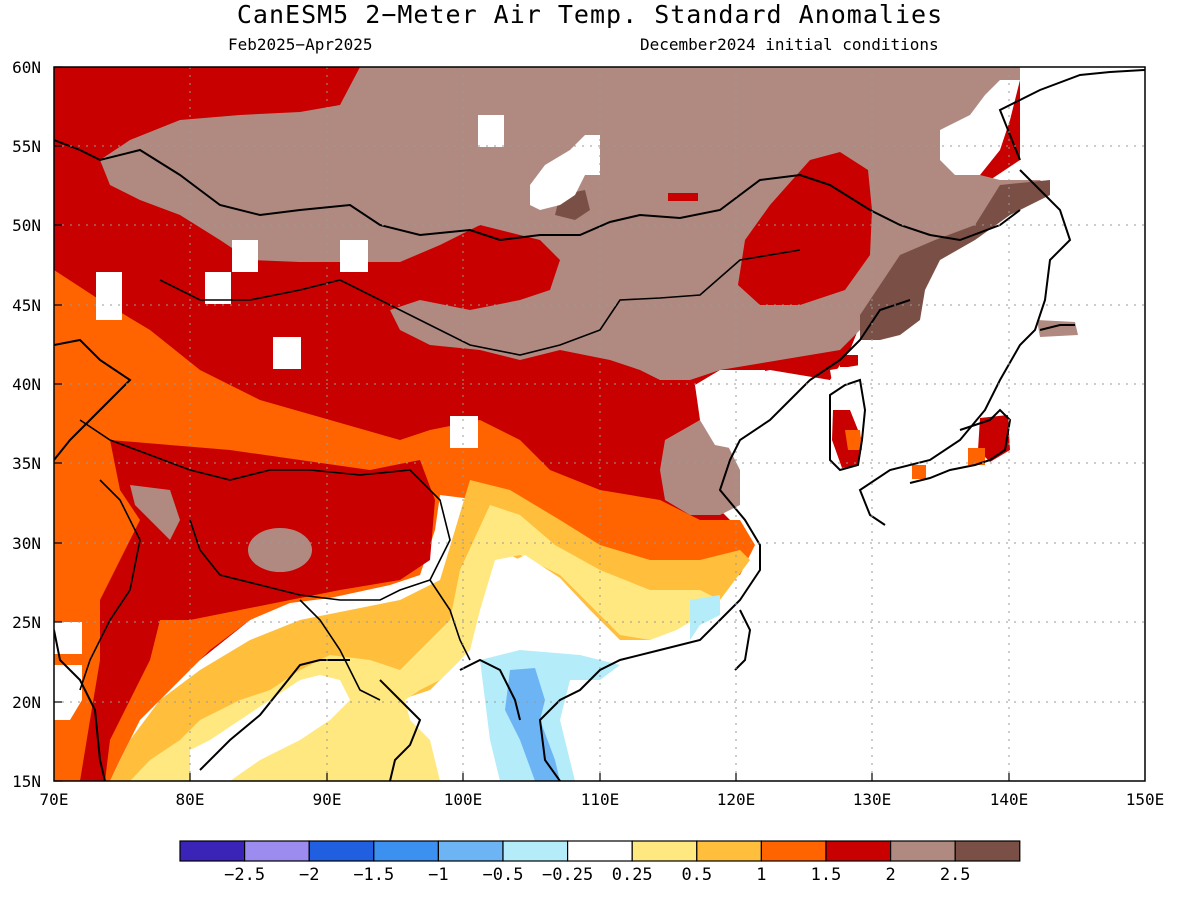 The image size is (1200, 900). What do you see at coordinates (280, 550) in the screenshot?
I see `anomaly-region-2-2p5-tibet` at bounding box center [280, 550].